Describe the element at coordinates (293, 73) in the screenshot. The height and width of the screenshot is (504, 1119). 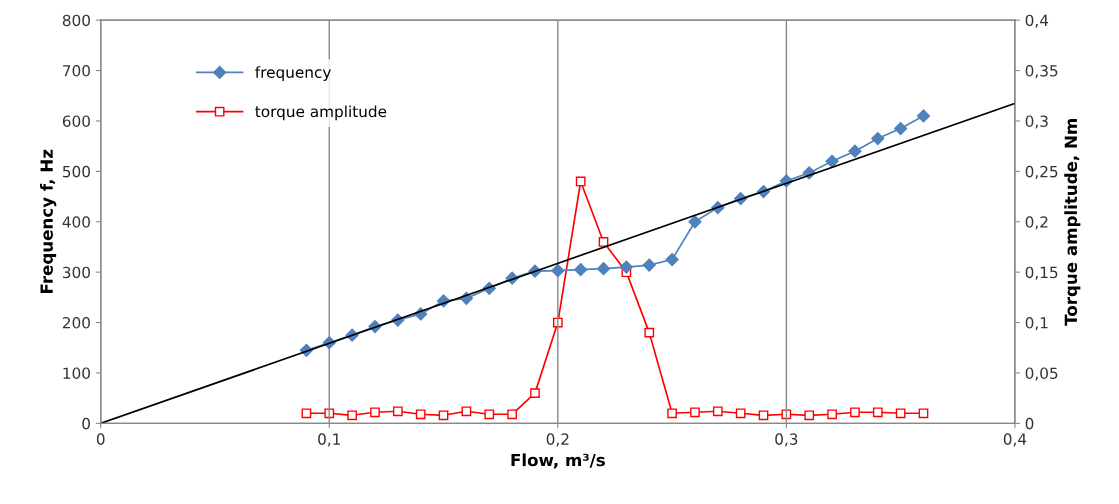
I see `legend-label: frequency` at that location.